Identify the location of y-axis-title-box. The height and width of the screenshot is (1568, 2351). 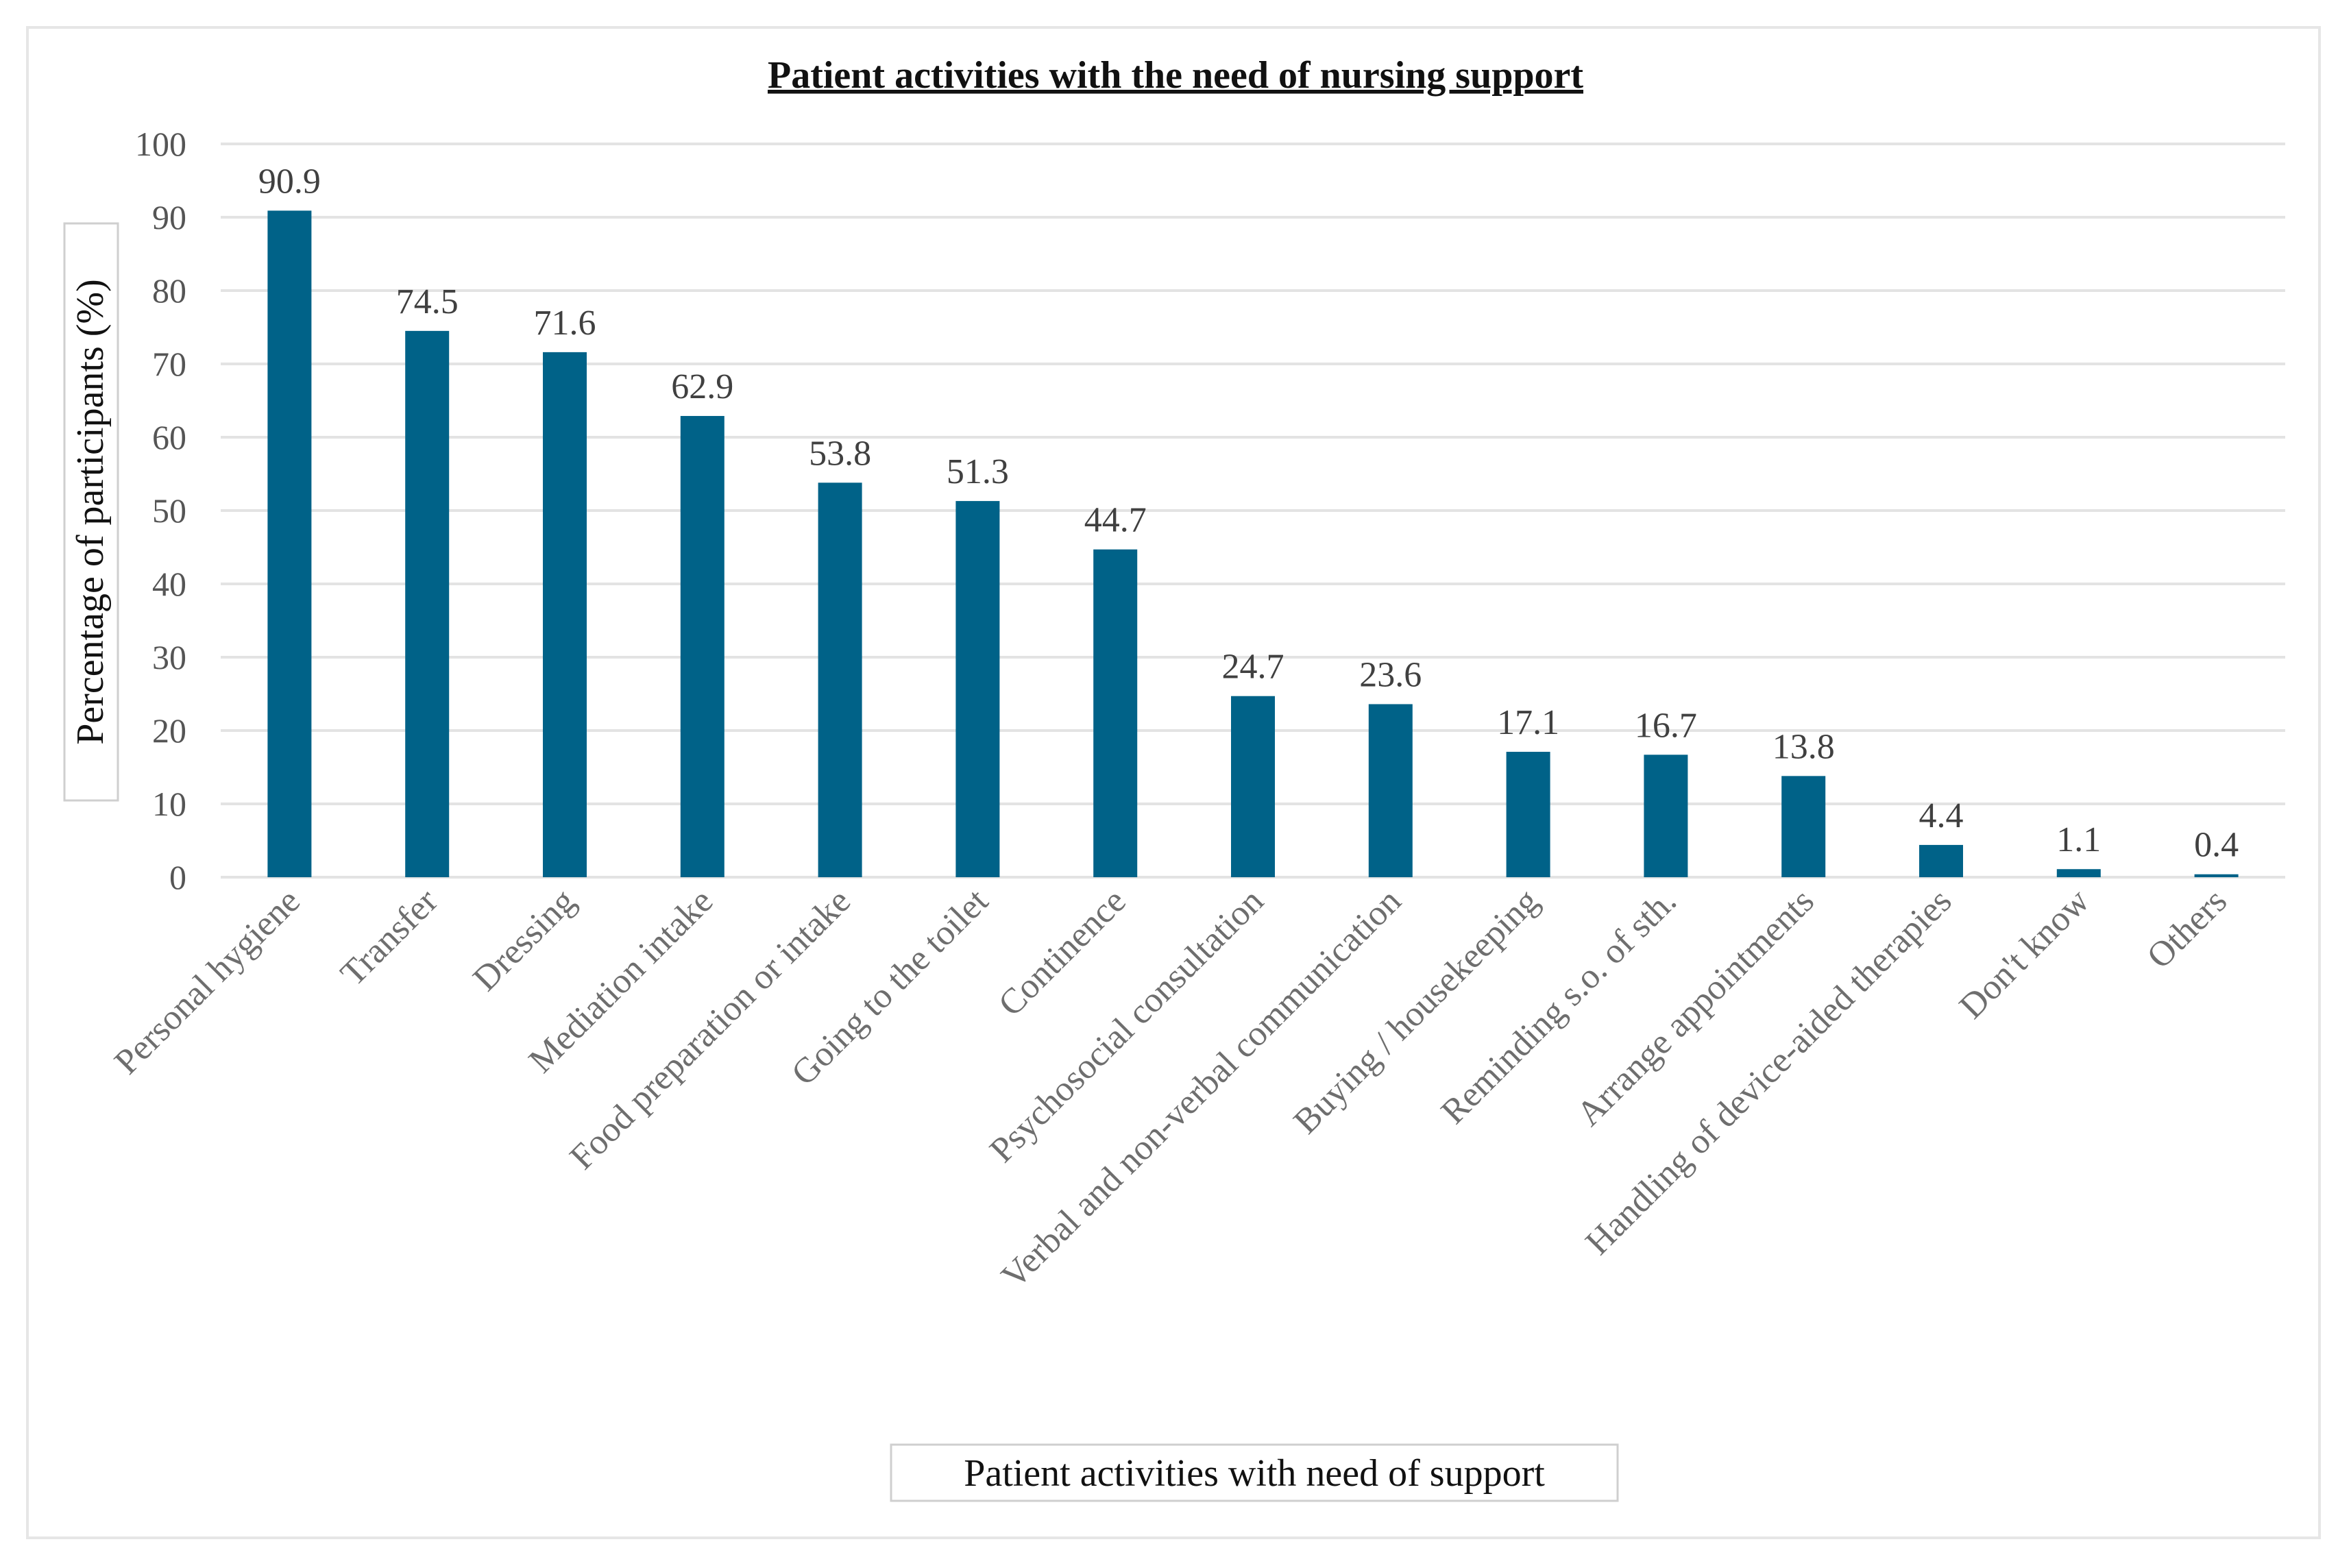
(91, 512).